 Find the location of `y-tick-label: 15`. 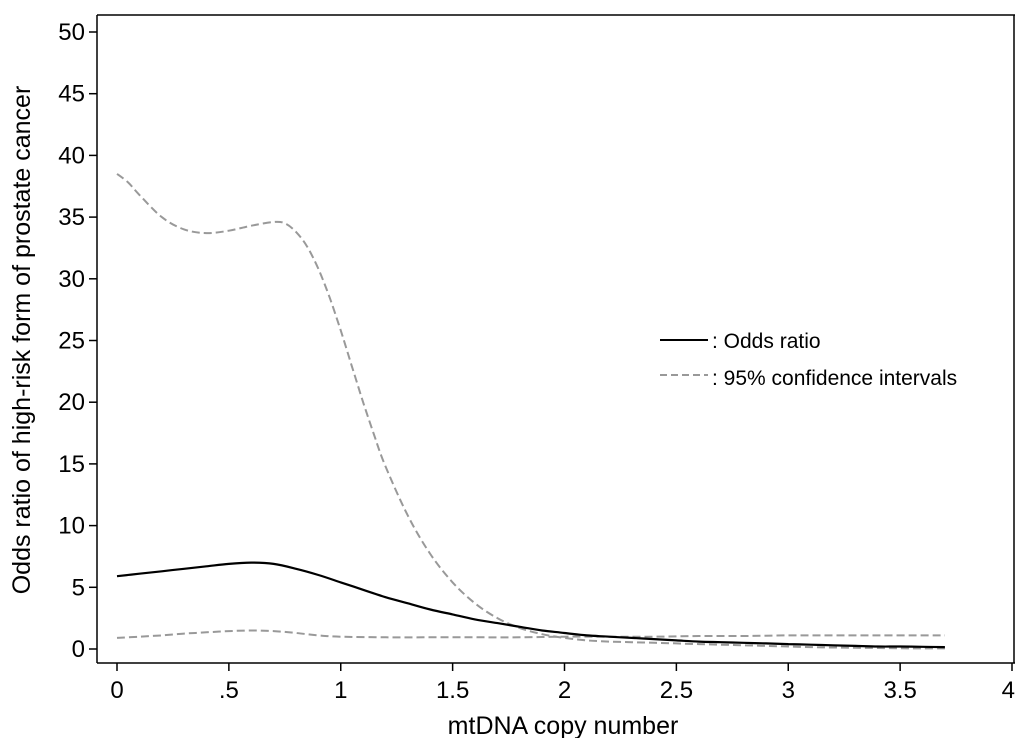

y-tick-label: 15 is located at coordinates (71, 464).